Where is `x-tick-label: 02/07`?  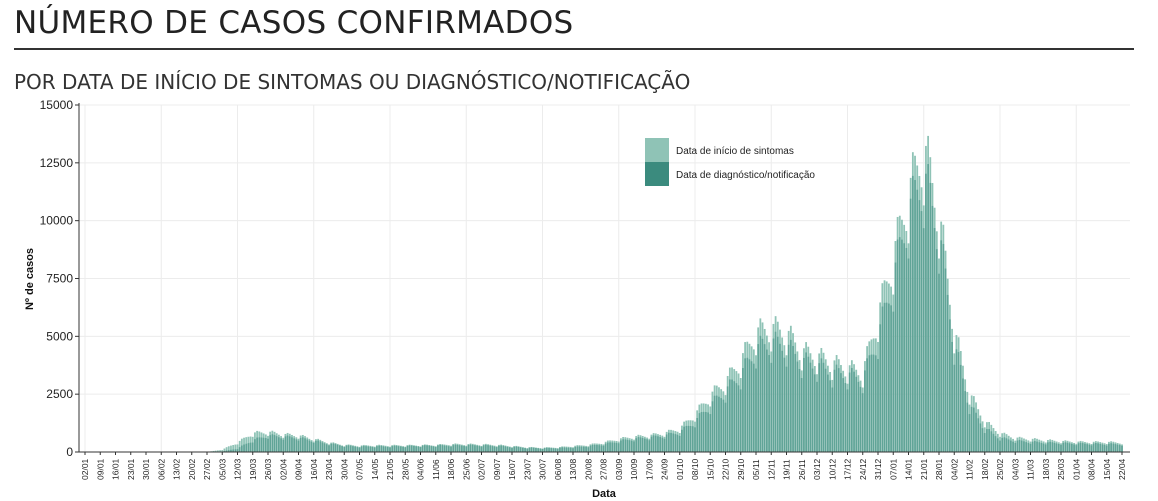
x-tick-label: 02/07 is located at coordinates (482, 469).